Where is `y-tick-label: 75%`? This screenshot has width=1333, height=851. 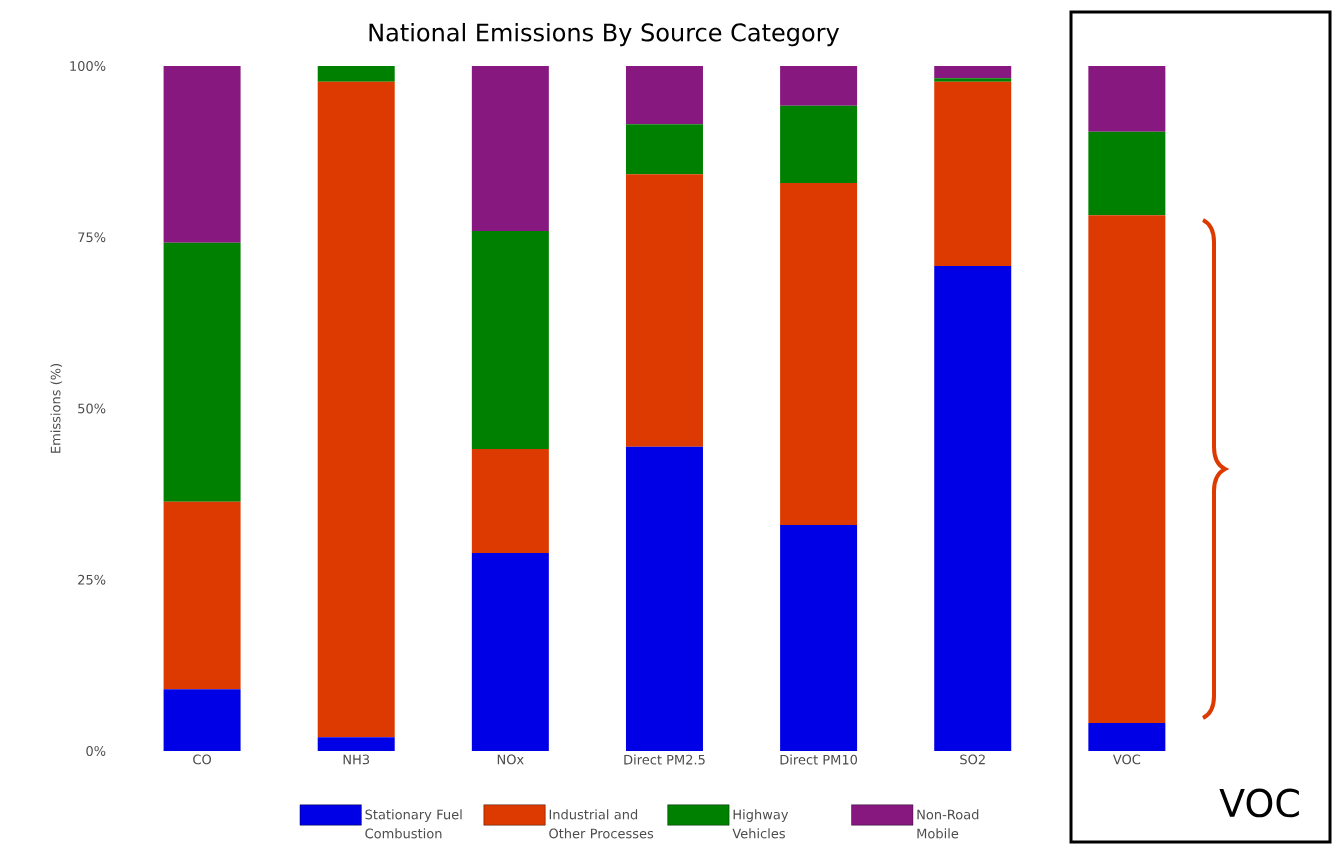
y-tick-label: 75% is located at coordinates (92, 237).